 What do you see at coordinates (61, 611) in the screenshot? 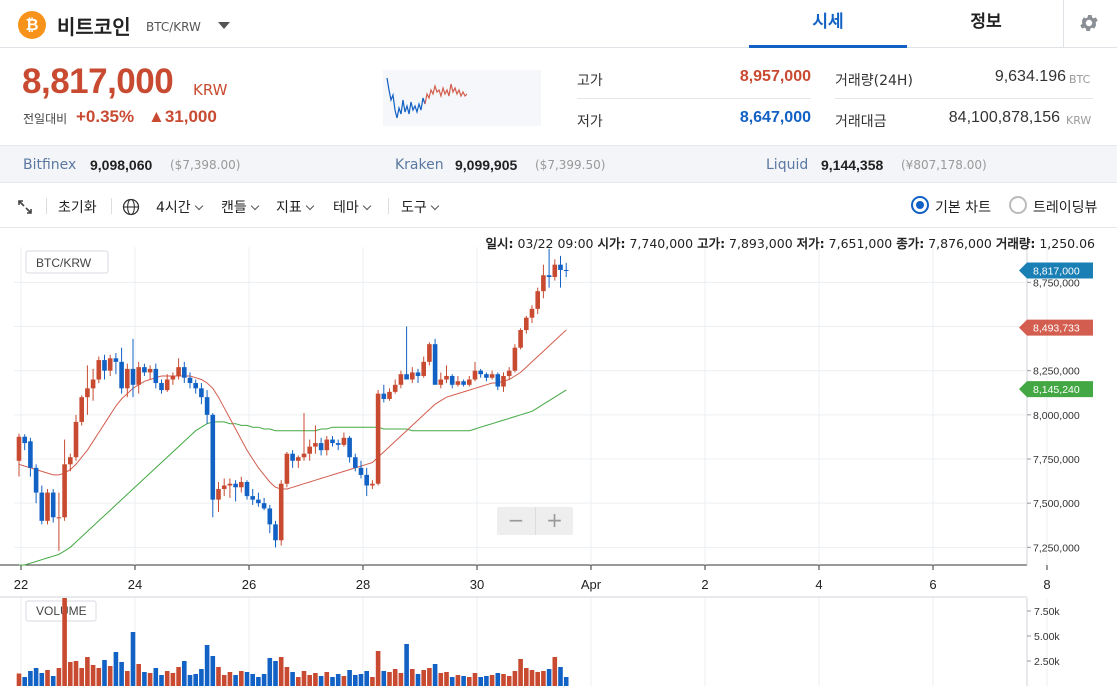
I see `volume-label-box` at bounding box center [61, 611].